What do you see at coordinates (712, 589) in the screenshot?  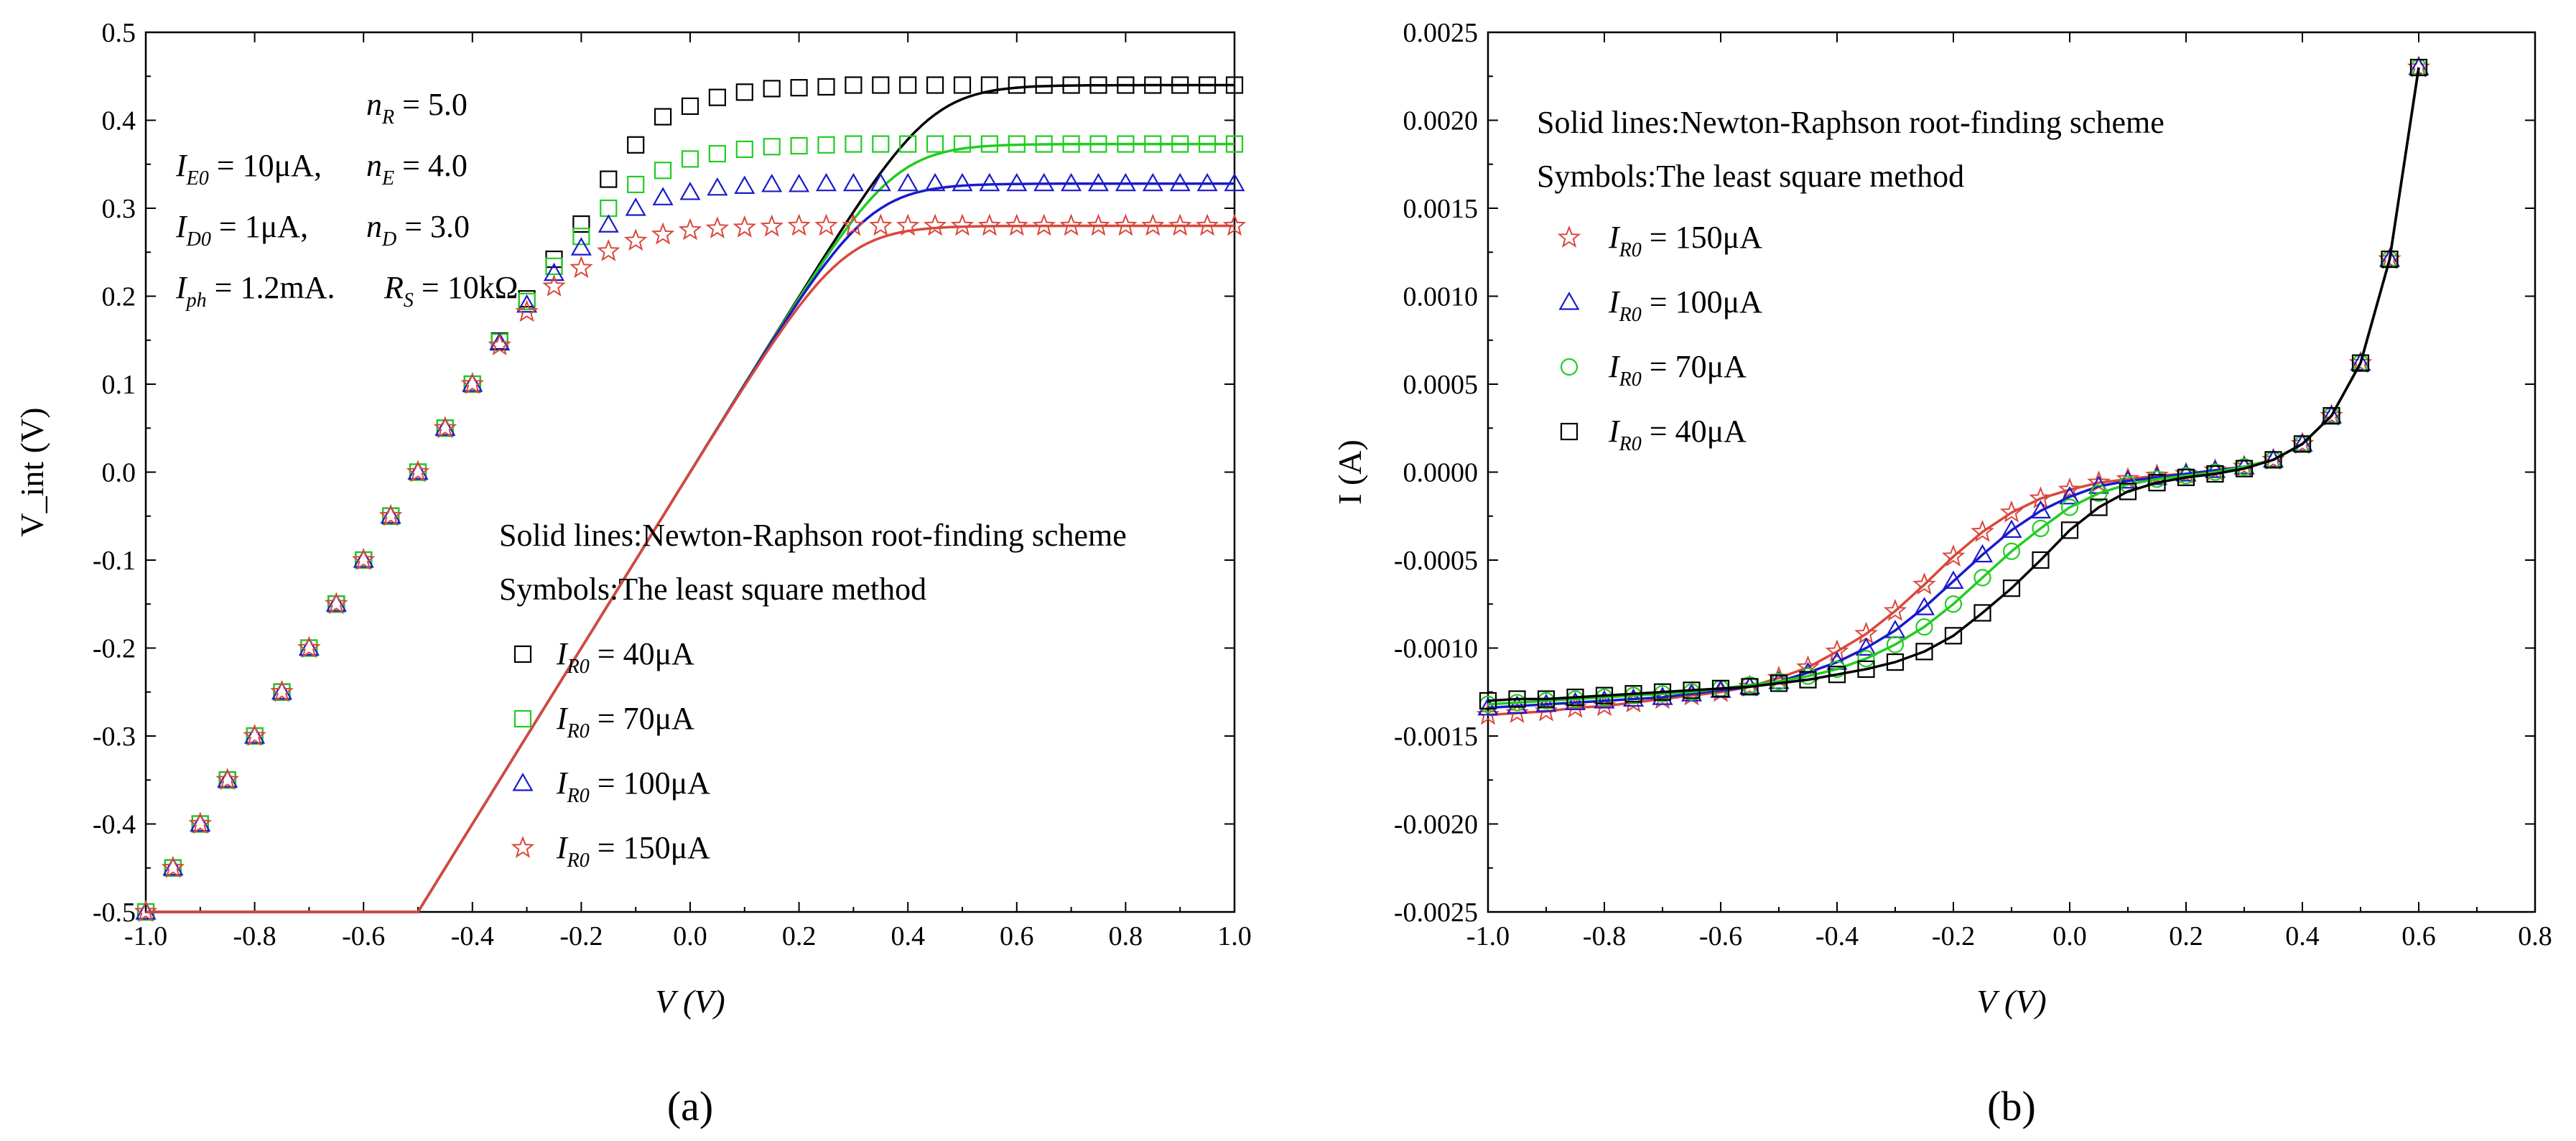 I see `legend-note-symbols: Symbols:The least square method` at bounding box center [712, 589].